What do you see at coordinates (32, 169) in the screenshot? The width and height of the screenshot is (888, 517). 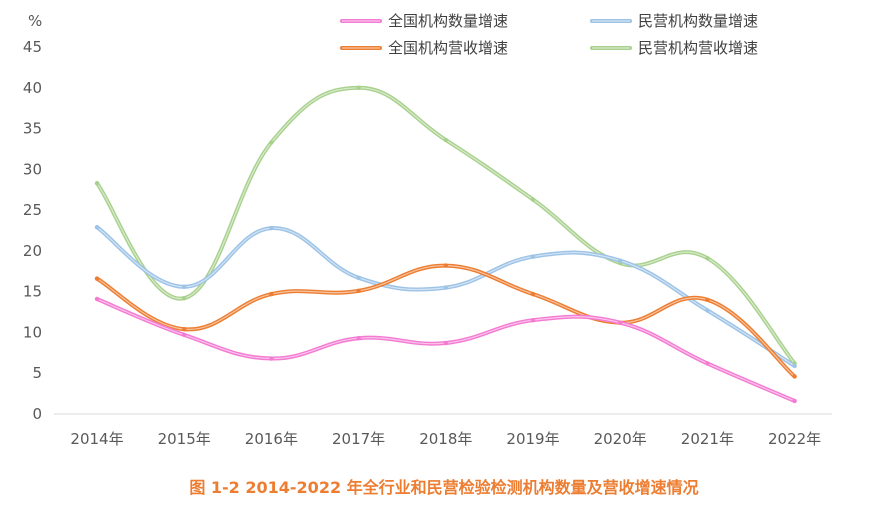 I see `y-tick-label: 30` at bounding box center [32, 169].